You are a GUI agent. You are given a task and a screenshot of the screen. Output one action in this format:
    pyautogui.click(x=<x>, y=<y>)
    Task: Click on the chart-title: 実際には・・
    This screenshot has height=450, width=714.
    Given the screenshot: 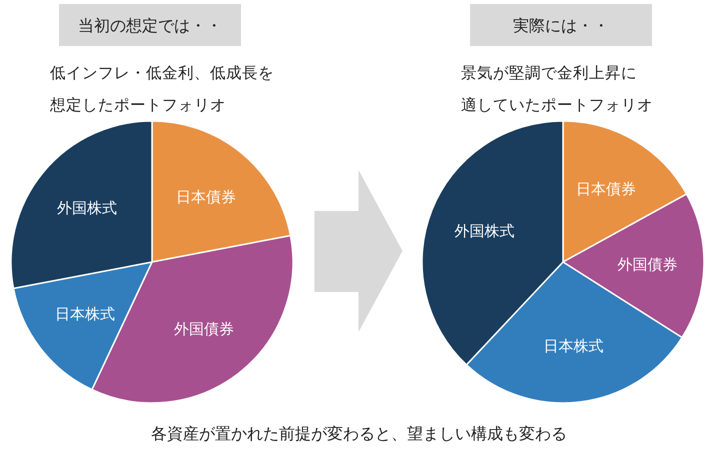 What is the action you would take?
    pyautogui.click(x=561, y=25)
    